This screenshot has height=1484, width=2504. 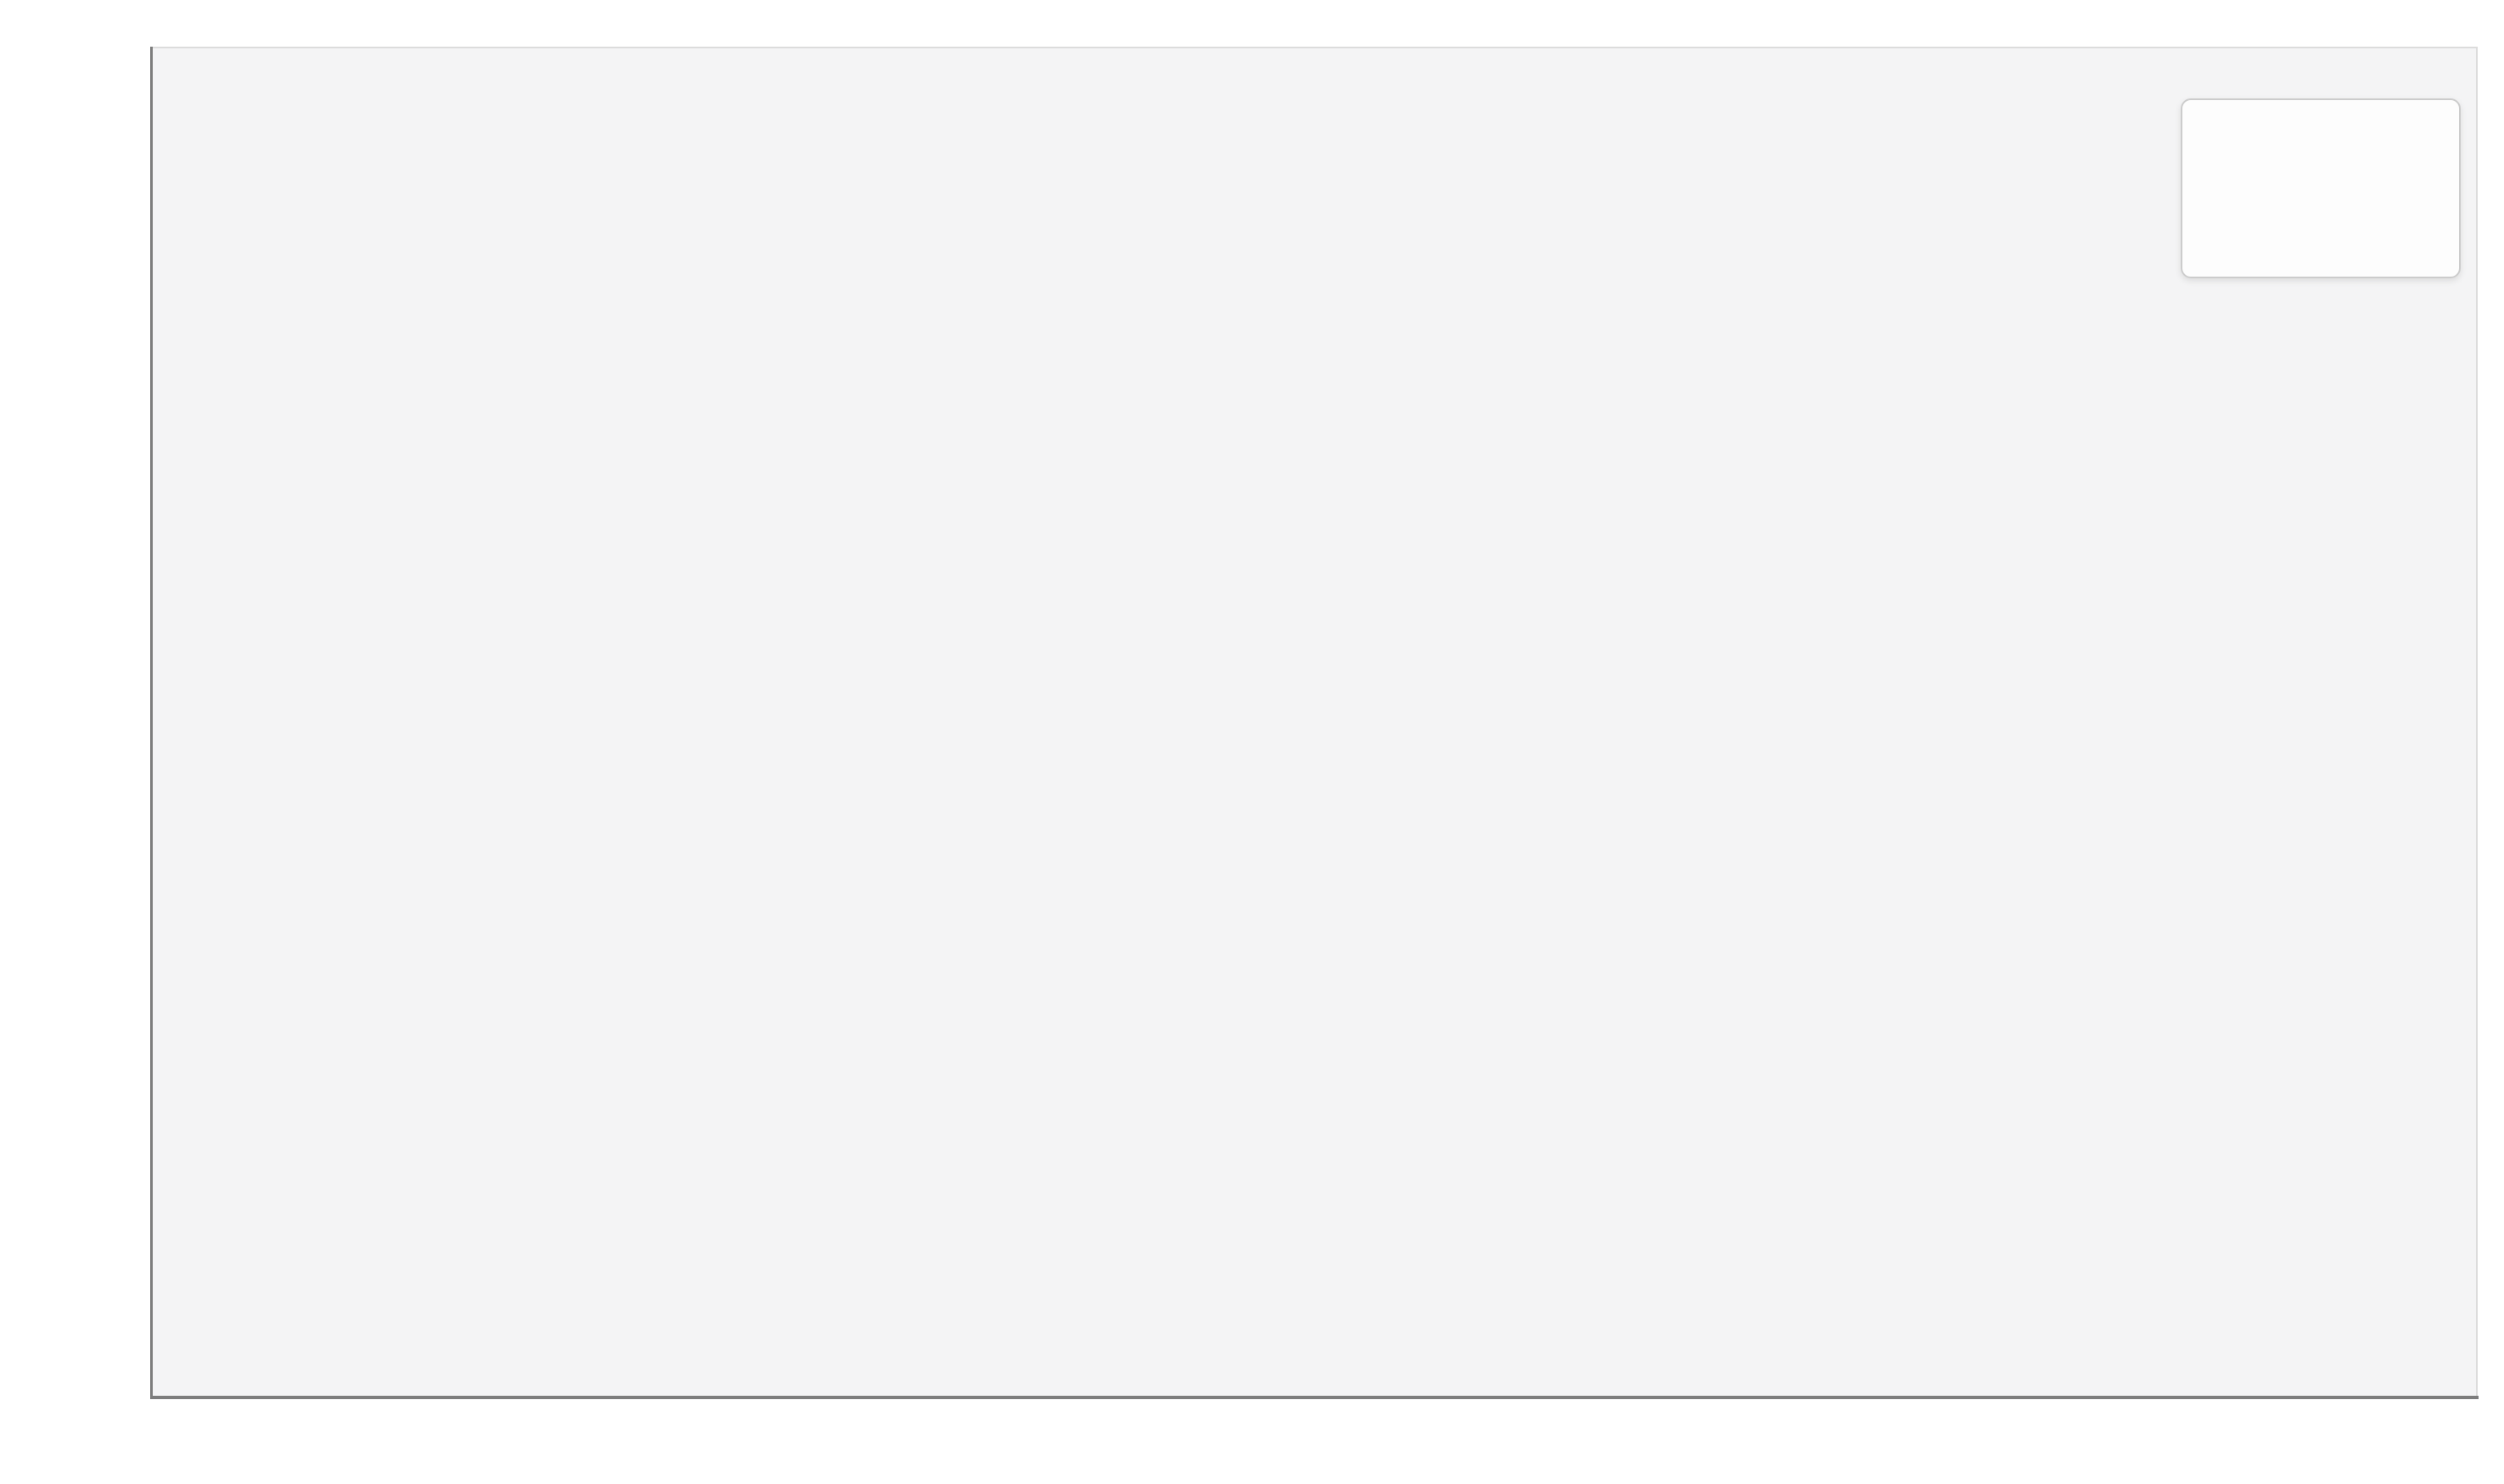 What do you see at coordinates (2234, 138) in the screenshot?
I see `min-swatch-icon` at bounding box center [2234, 138].